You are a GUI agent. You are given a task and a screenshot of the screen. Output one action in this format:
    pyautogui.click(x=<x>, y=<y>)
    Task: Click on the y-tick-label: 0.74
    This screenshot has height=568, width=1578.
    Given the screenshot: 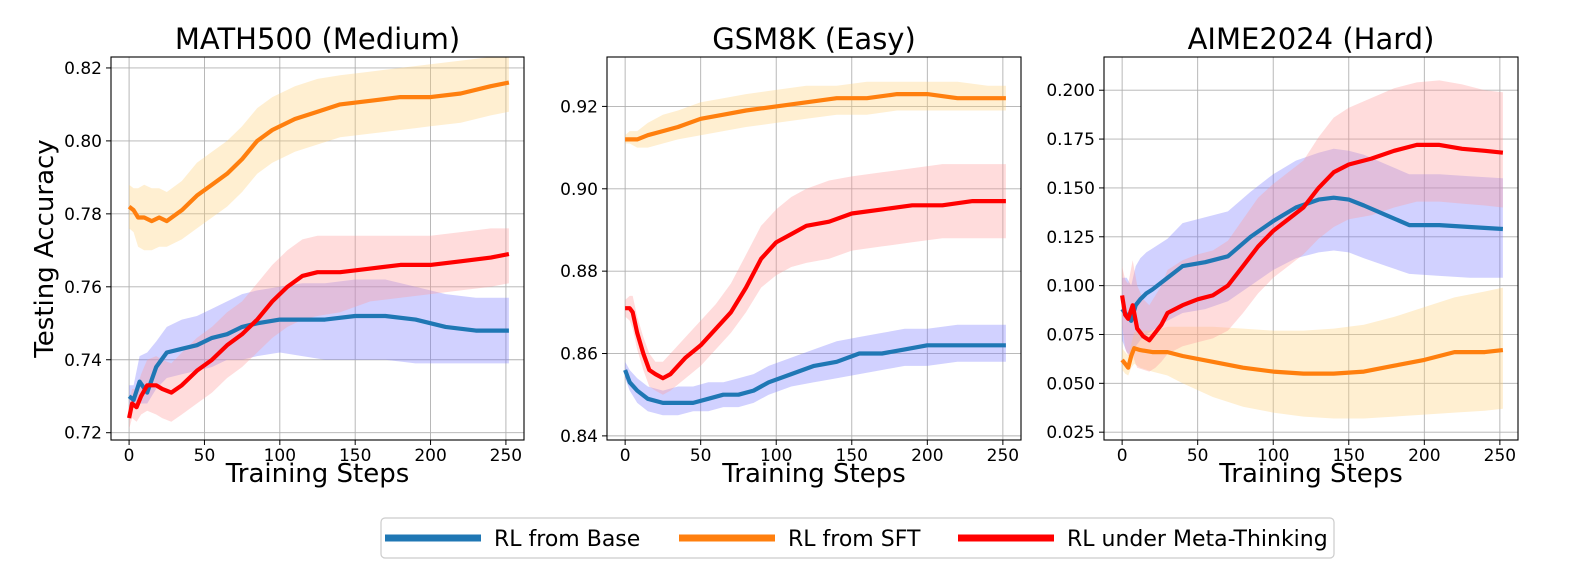 What is the action you would take?
    pyautogui.click(x=83, y=361)
    